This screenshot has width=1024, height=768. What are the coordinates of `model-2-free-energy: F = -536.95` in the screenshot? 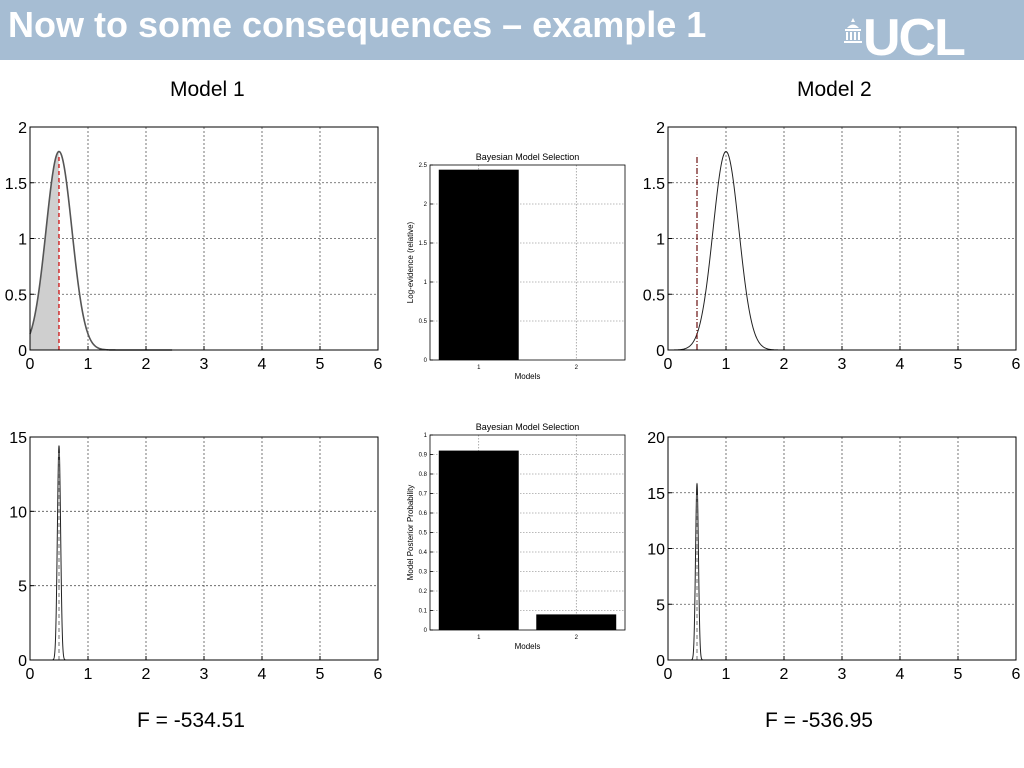 It's located at (819, 720).